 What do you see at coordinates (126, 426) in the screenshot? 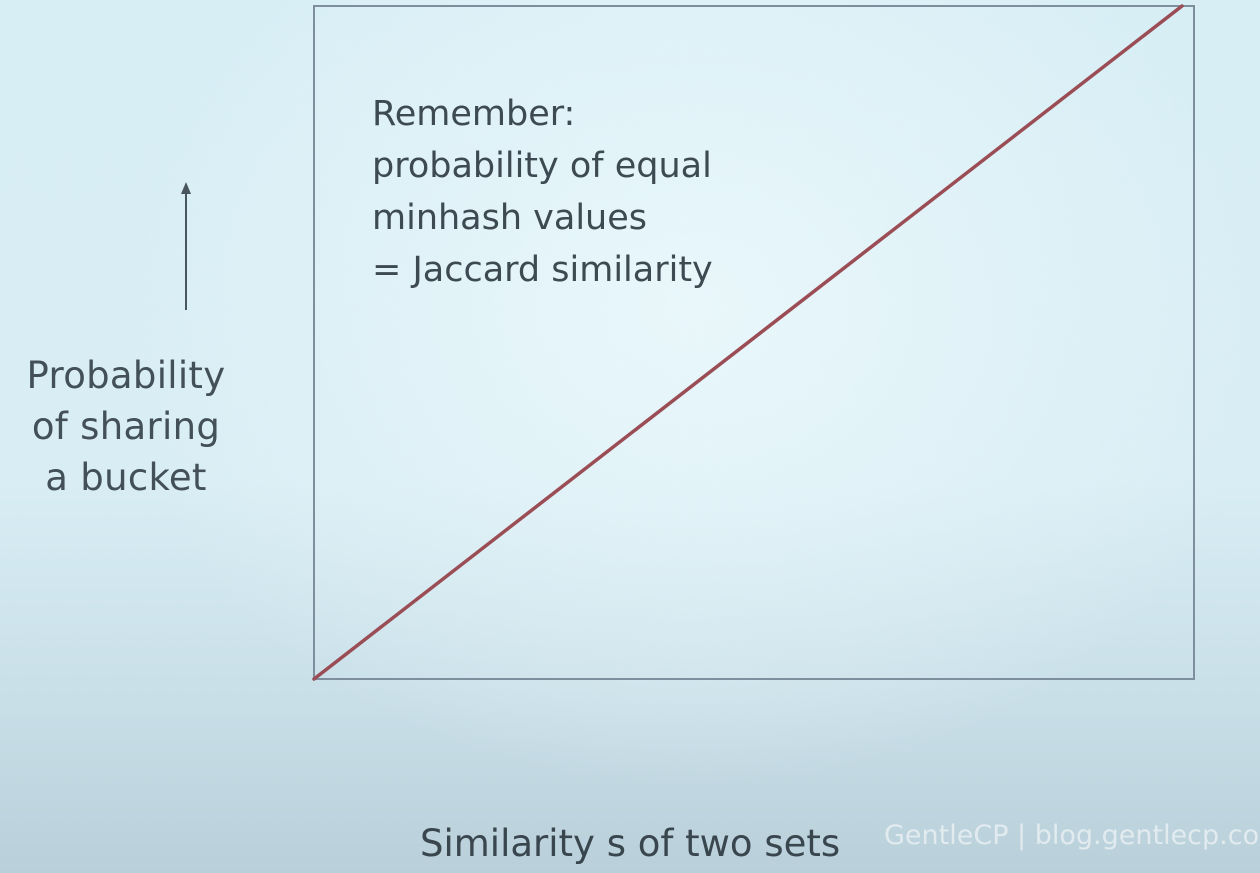
I see `y-axis-label: Probability of sharing a bucket` at bounding box center [126, 426].